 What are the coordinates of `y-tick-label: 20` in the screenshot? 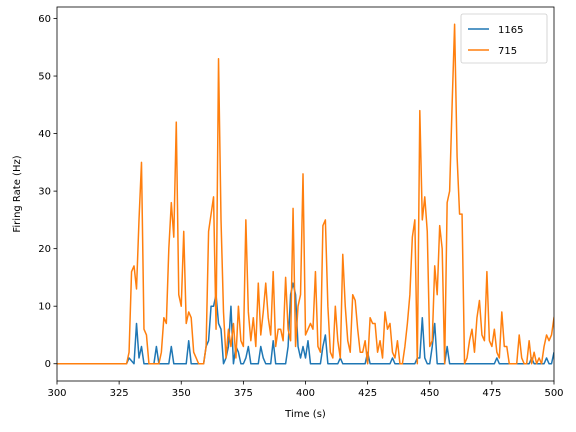 It's located at (44, 249).